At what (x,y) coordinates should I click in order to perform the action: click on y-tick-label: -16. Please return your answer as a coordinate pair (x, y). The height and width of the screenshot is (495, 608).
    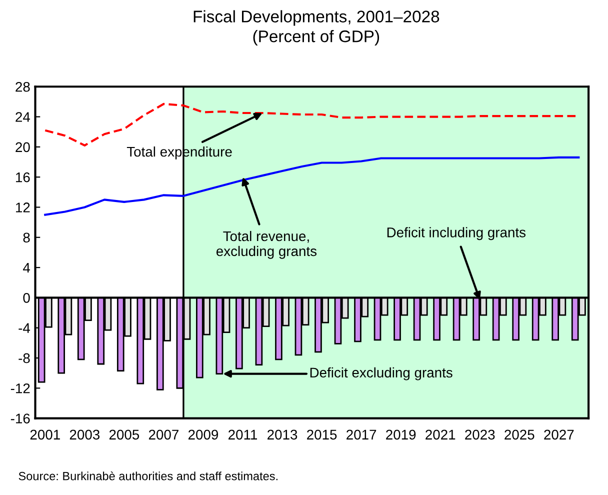
    Looking at the image, I should click on (20, 419).